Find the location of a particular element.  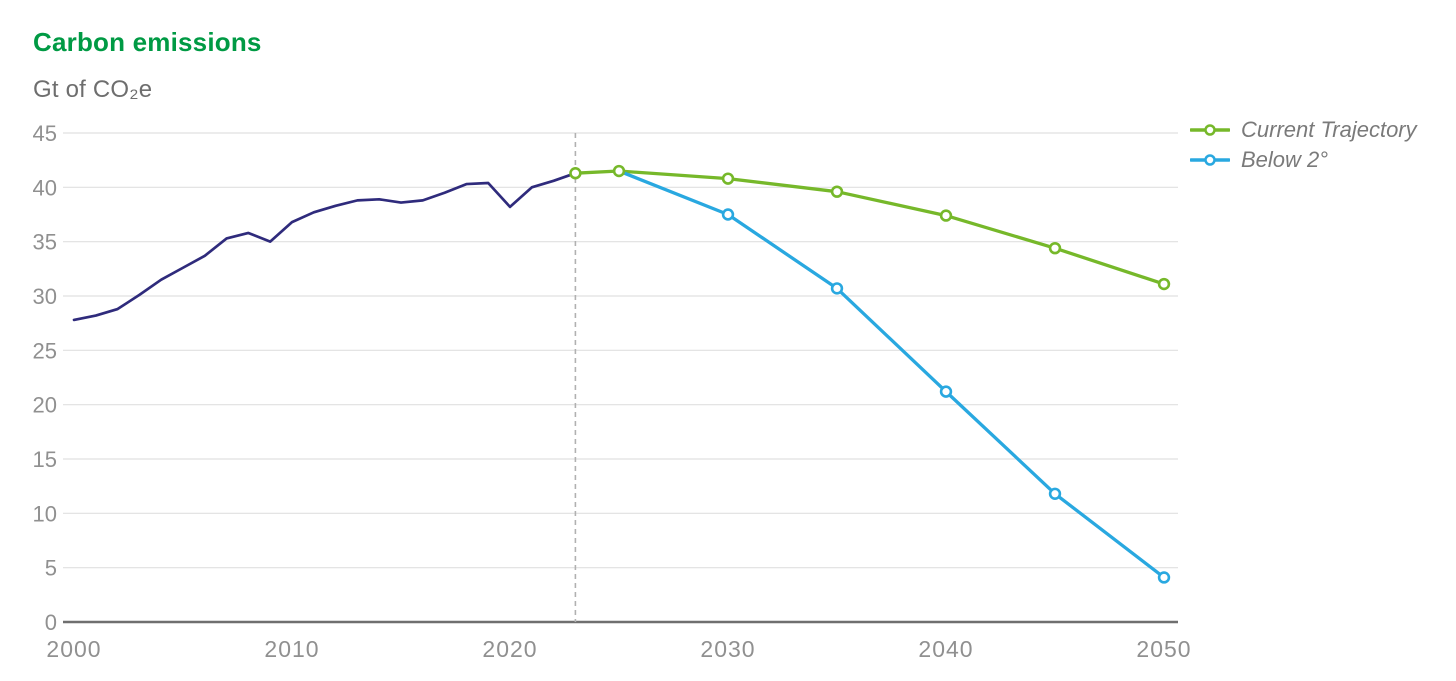

series-line-historical is located at coordinates (324, 246).